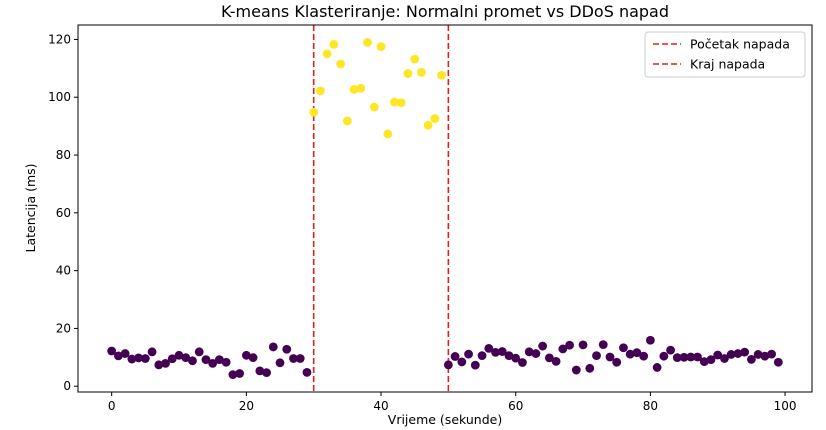 The height and width of the screenshot is (430, 826). What do you see at coordinates (380, 406) in the screenshot?
I see `x-tick-label: 40` at bounding box center [380, 406].